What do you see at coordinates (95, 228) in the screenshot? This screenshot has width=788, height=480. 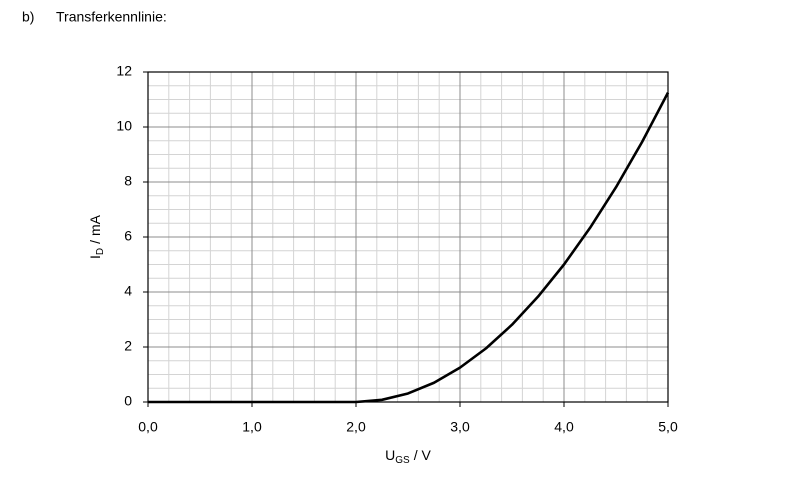 I see `y-axis-label-part: / mA` at bounding box center [95, 228].